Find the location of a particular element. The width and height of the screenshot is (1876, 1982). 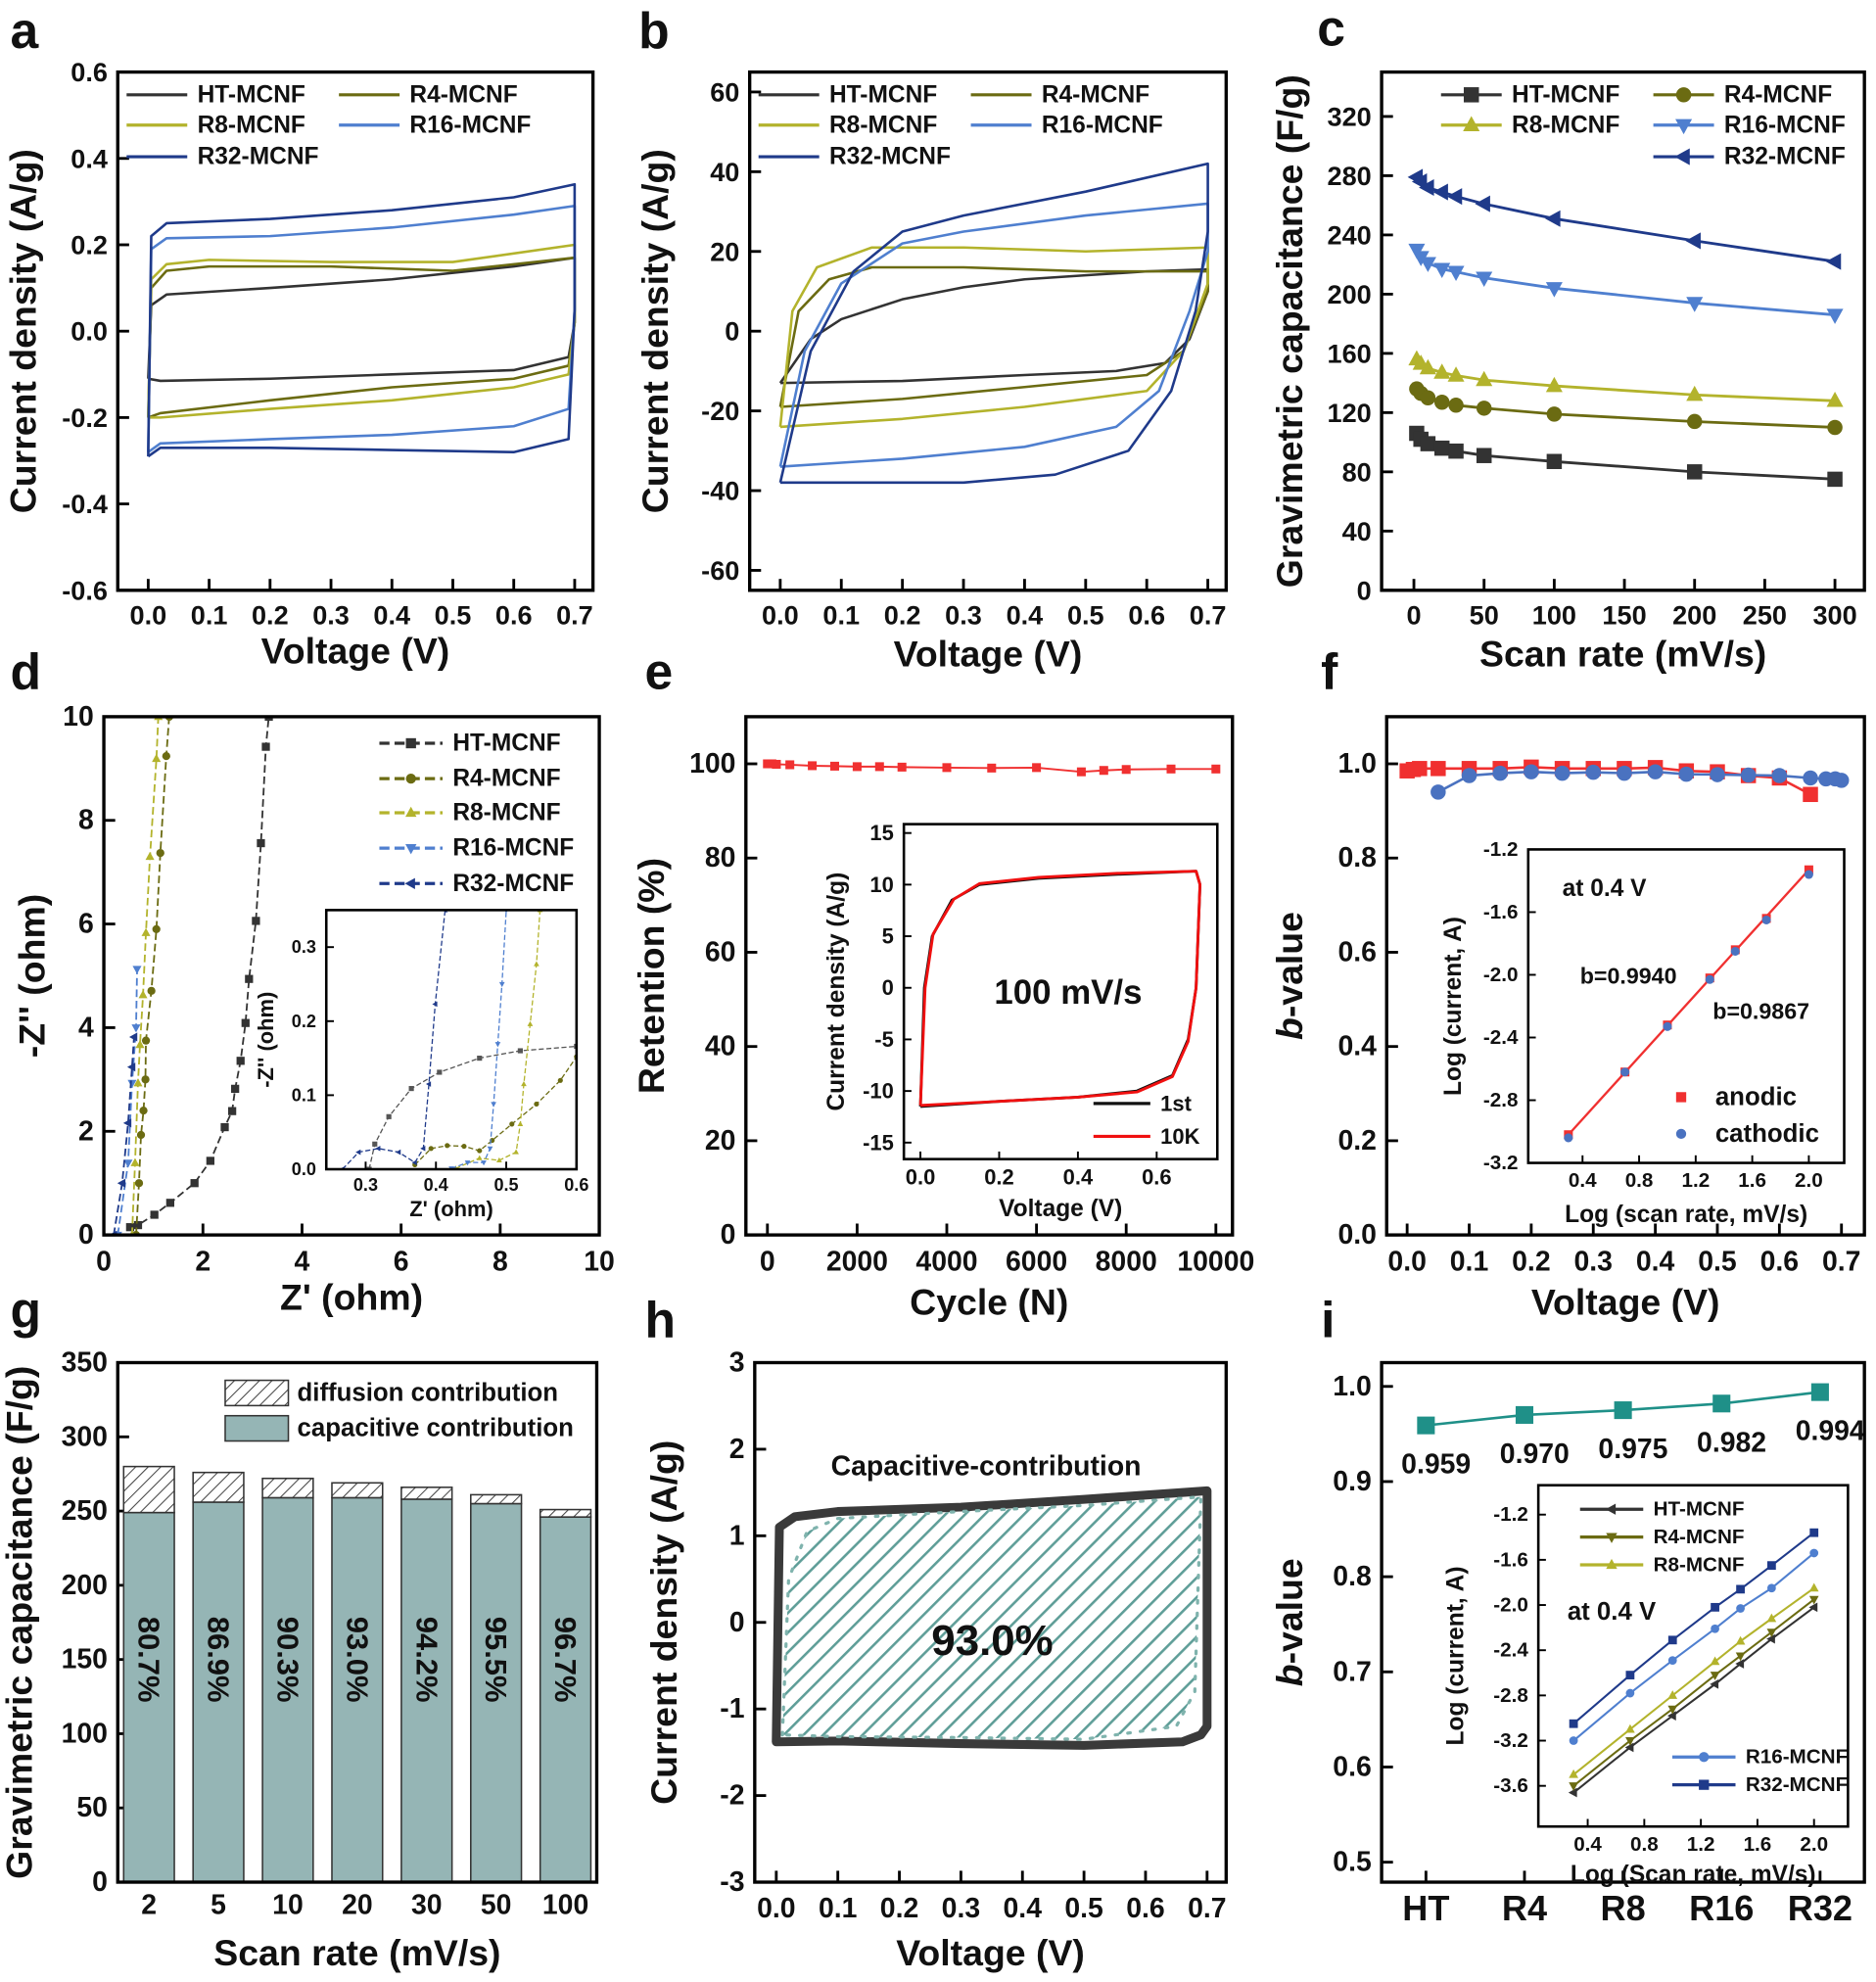

legend-entry: R8-MCNF is located at coordinates (1529, 125).